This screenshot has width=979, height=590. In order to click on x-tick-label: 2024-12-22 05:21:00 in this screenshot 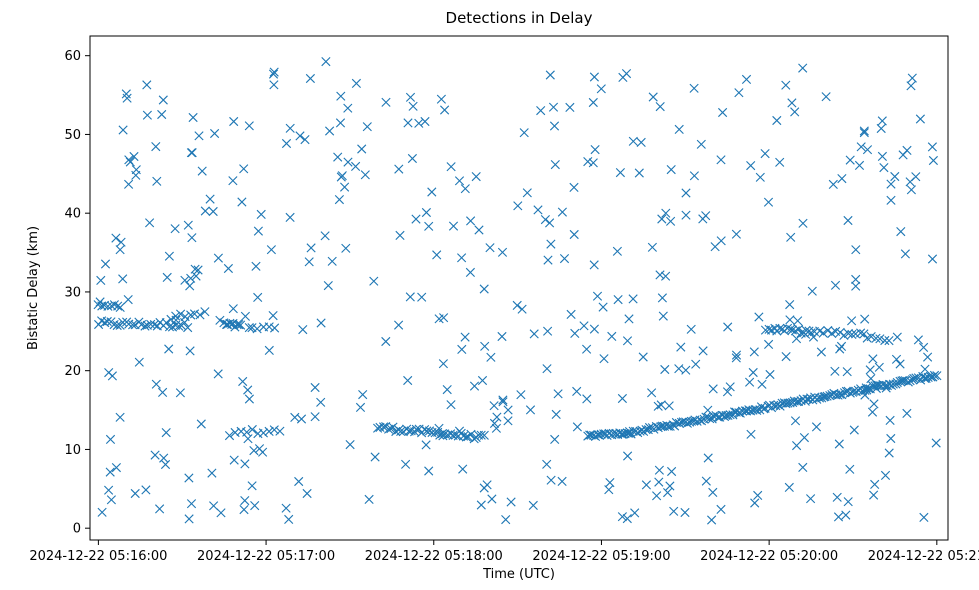, I will do `click(923, 556)`.